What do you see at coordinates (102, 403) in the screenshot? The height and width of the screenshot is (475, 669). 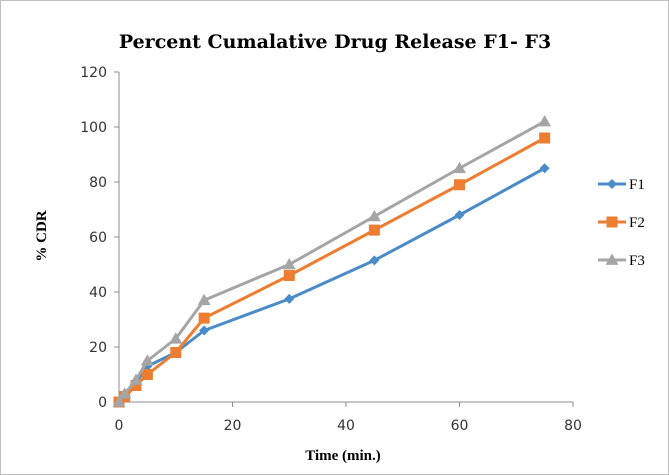 I see `y-tick-label: 0` at bounding box center [102, 403].